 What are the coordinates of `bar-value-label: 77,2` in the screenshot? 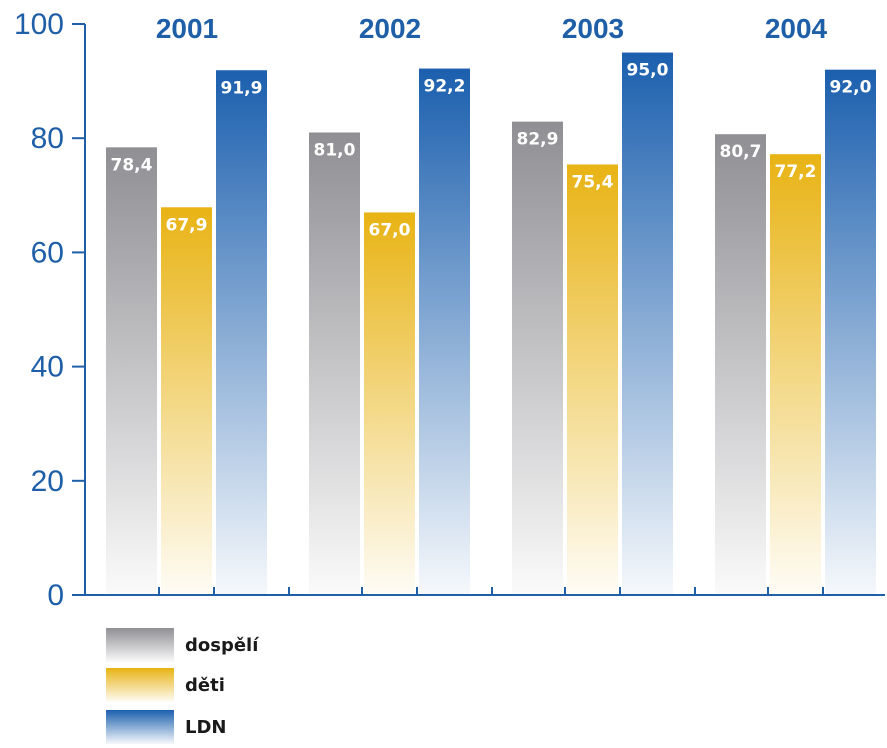 It's located at (796, 172).